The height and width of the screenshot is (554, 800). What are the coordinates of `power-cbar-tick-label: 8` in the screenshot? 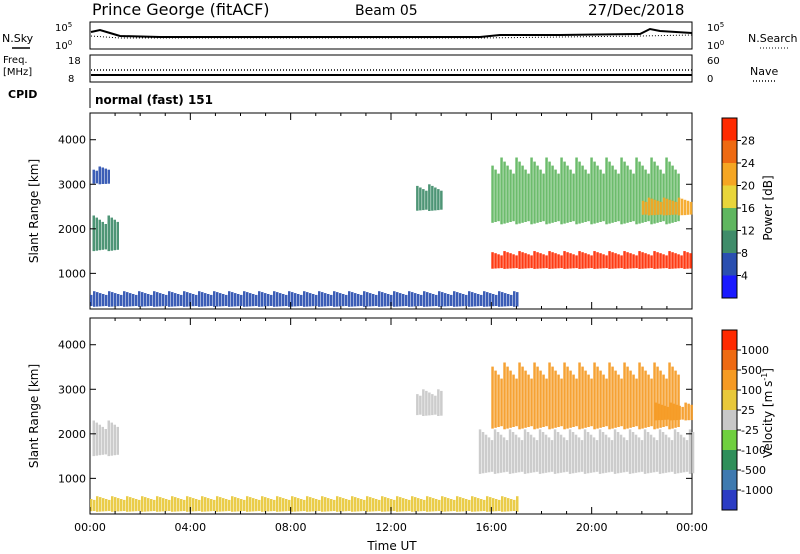 It's located at (744, 253).